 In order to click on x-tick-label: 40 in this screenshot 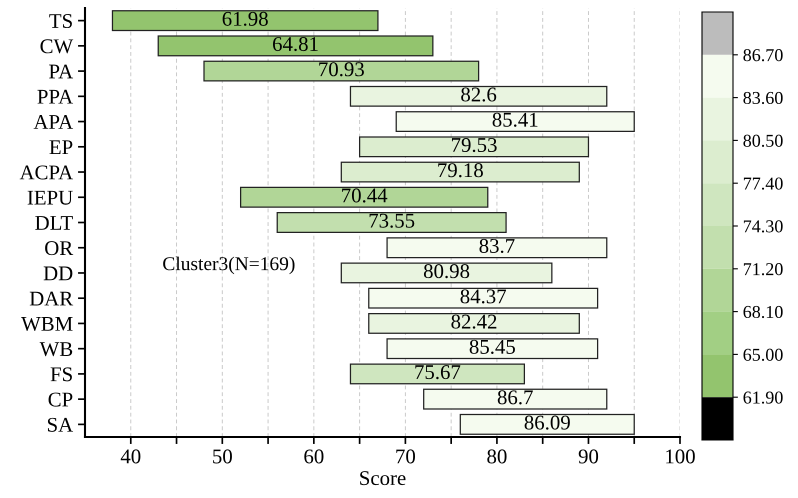, I will do `click(130, 456)`.